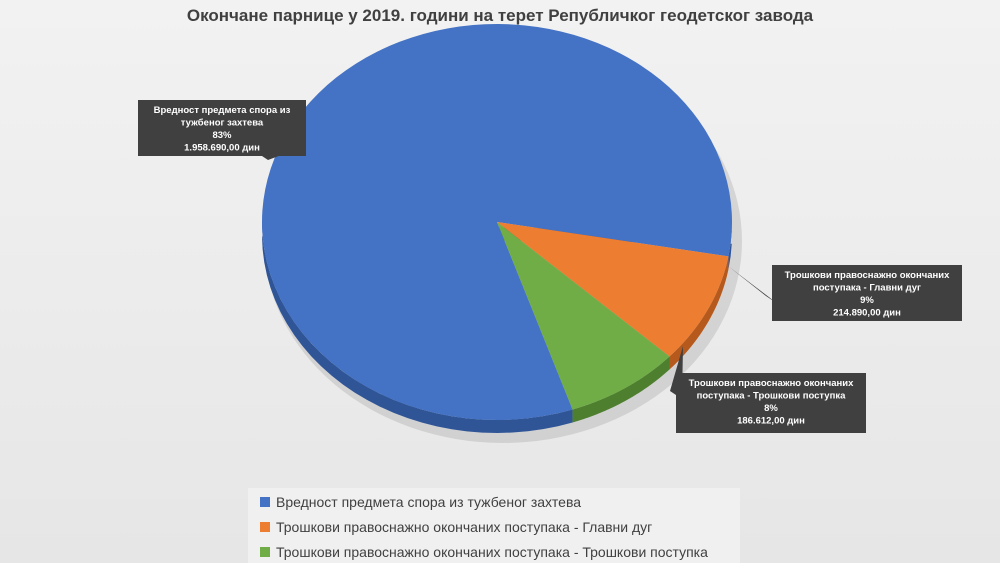 The image size is (1000, 563). I want to click on callout-text-1-3: 83%, so click(222, 135).